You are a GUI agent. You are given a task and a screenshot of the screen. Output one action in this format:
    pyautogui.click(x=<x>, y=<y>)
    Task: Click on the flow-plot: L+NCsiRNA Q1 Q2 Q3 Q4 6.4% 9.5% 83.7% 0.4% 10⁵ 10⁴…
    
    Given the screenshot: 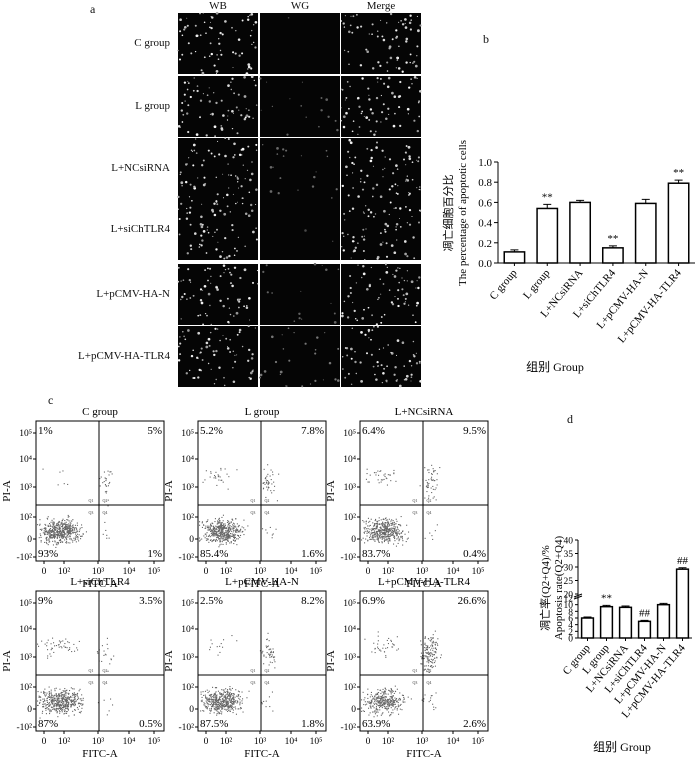 What is the action you would take?
    pyautogui.click(x=407, y=498)
    